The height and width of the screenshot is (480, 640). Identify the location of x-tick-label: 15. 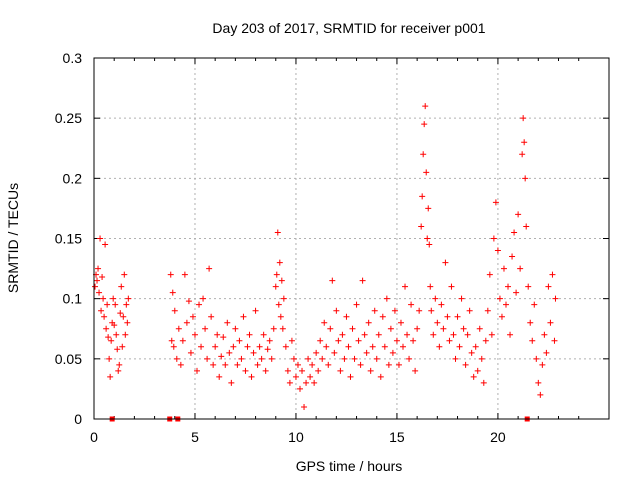
(397, 437).